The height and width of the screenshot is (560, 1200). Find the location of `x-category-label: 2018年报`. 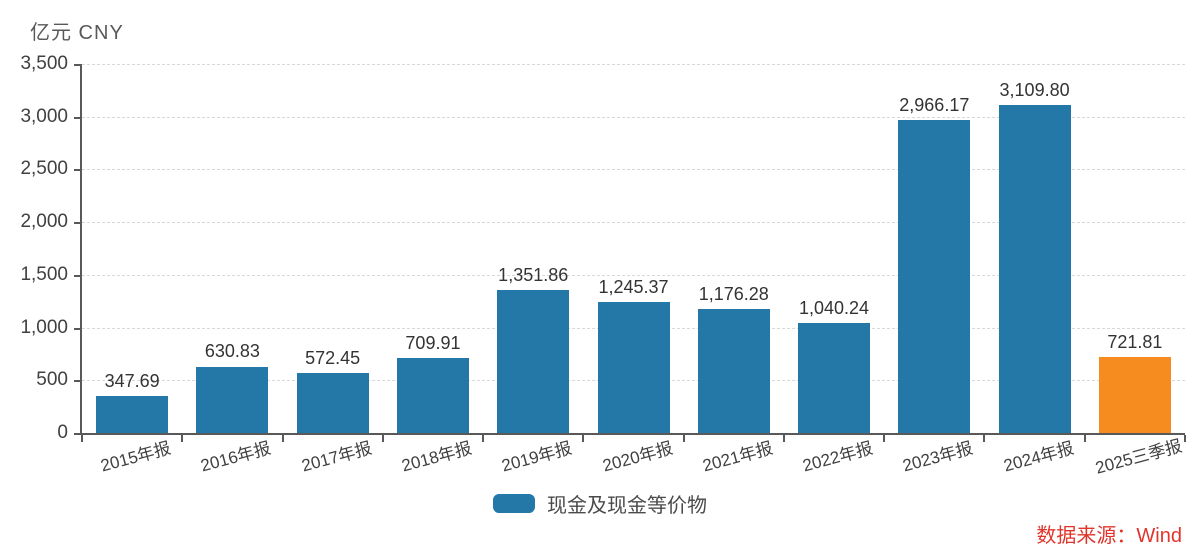

x-category-label: 2018年报 is located at coordinates (436, 457).